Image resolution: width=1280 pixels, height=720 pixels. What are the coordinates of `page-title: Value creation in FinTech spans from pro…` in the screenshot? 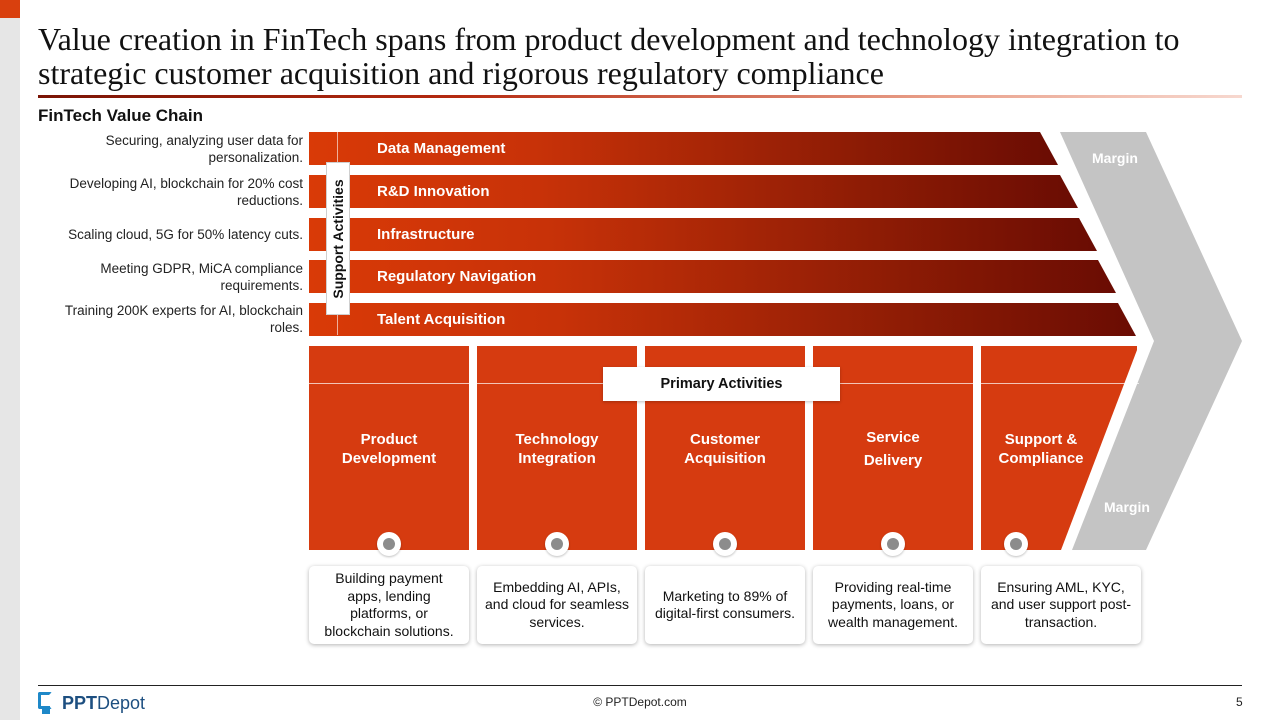 It's located at (609, 56).